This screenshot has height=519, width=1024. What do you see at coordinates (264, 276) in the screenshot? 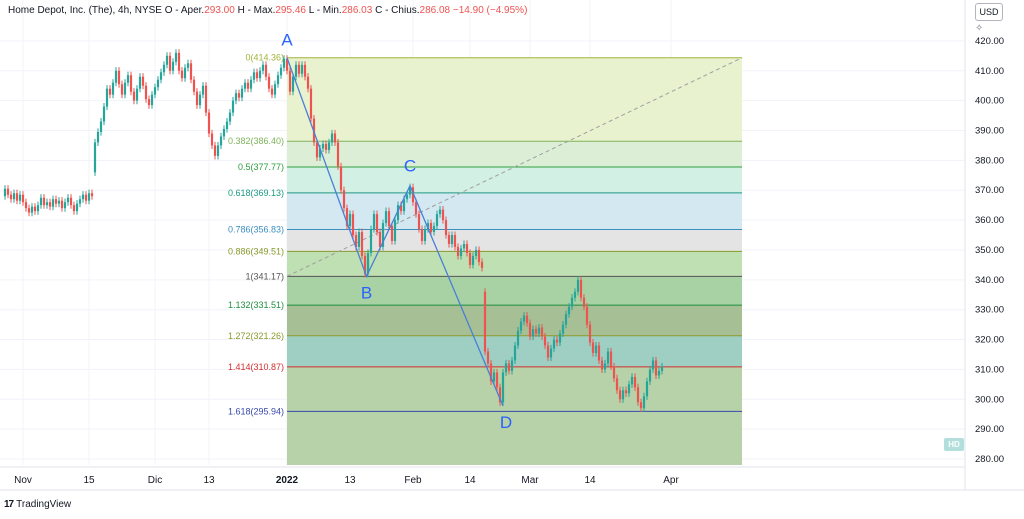
I see `fib-level-label: 1(341.17)` at bounding box center [264, 276].